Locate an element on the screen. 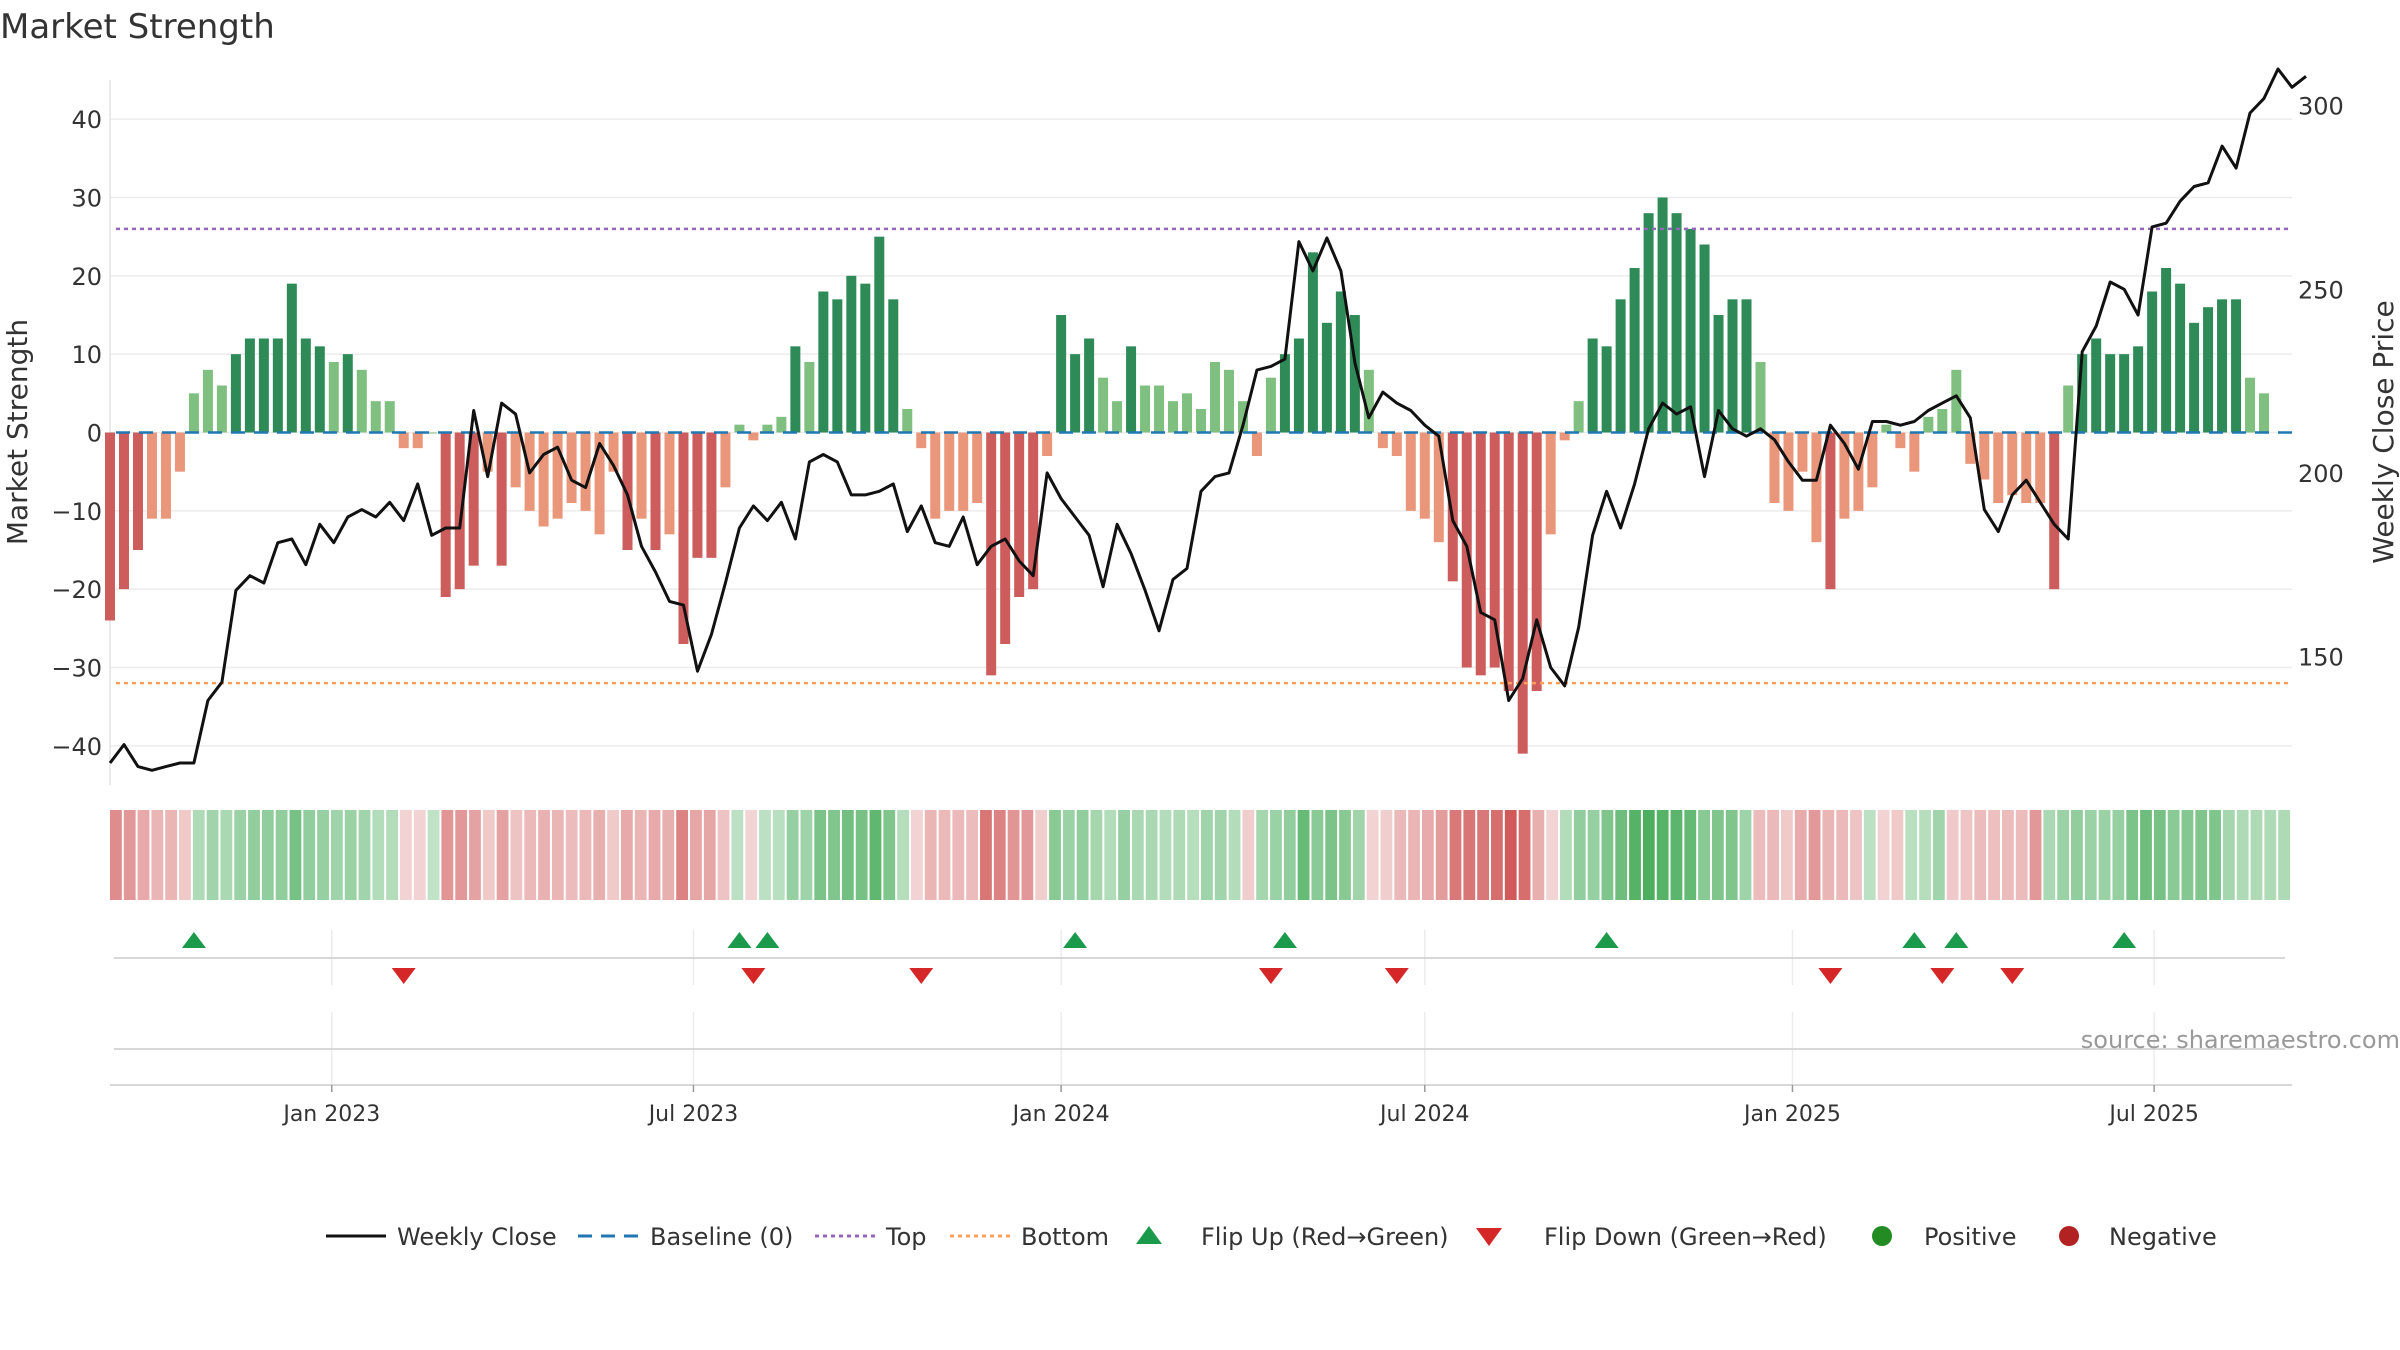 Image resolution: width=2400 pixels, height=1350 pixels. flip-up-marker is located at coordinates (2124, 940).